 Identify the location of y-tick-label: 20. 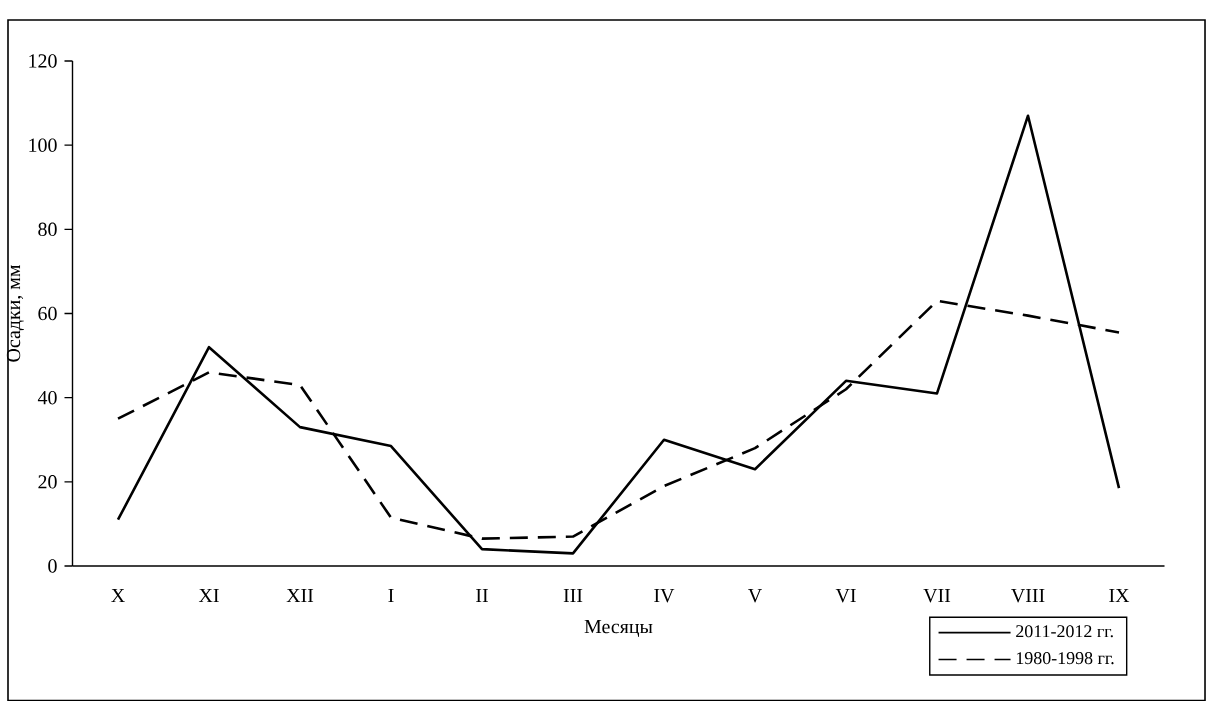
(47, 482).